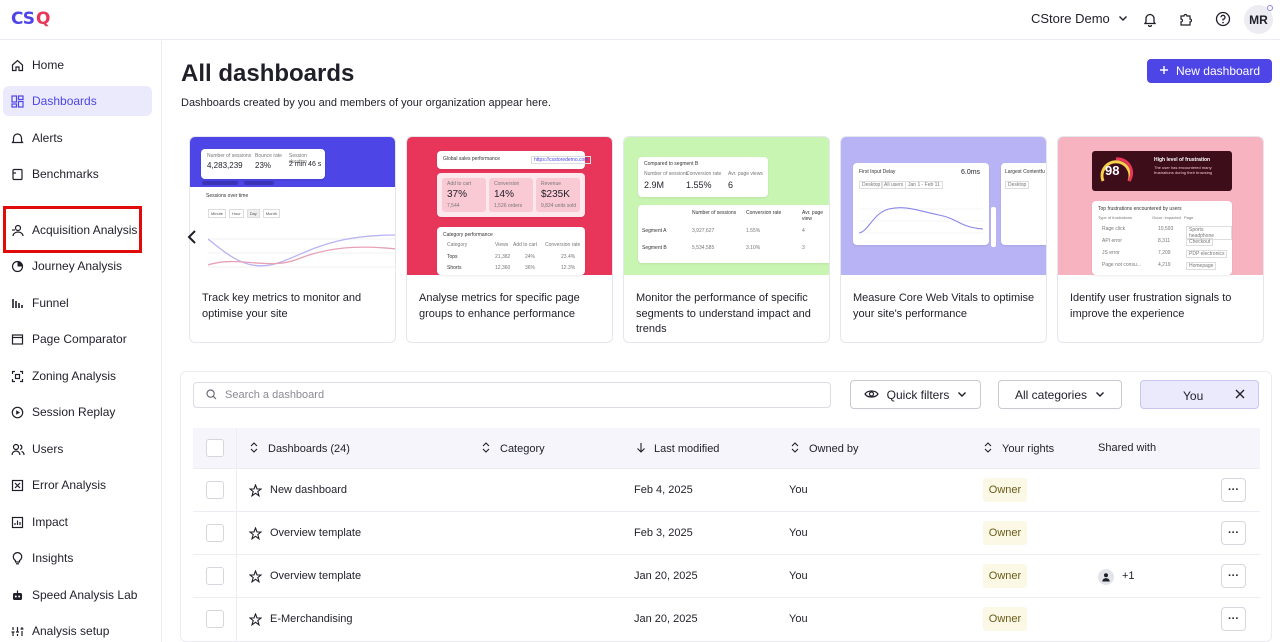 The image size is (1280, 642). Describe the element at coordinates (17, 174) in the screenshot. I see `benchmark-icon` at that location.